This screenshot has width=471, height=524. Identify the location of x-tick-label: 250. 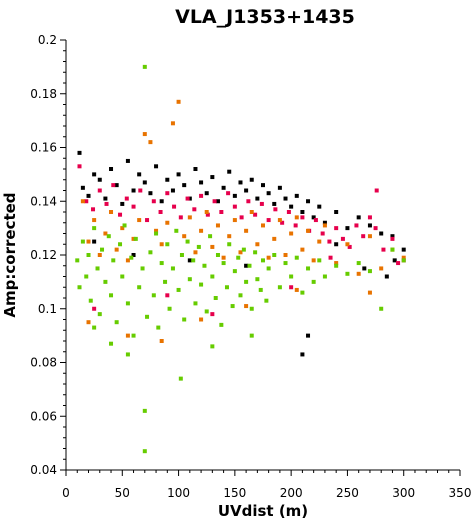
(347, 493).